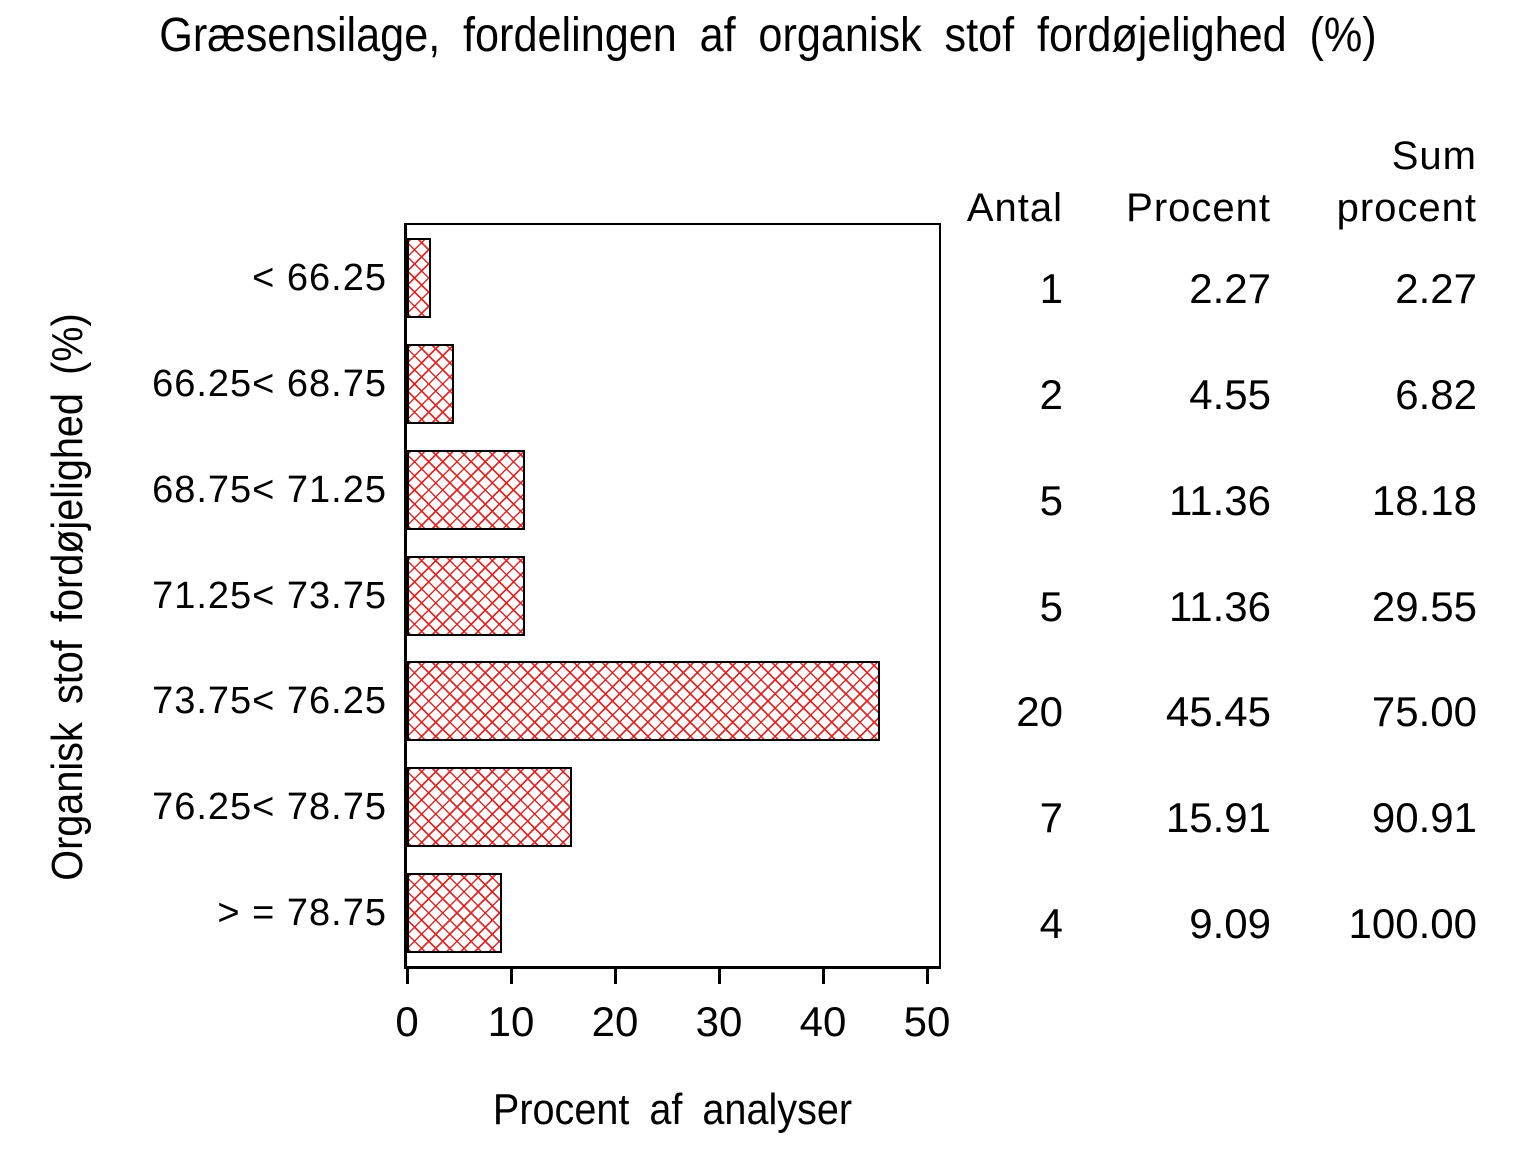 The image size is (1536, 1152). I want to click on table-header-sum-line2: procent, so click(1406, 208).